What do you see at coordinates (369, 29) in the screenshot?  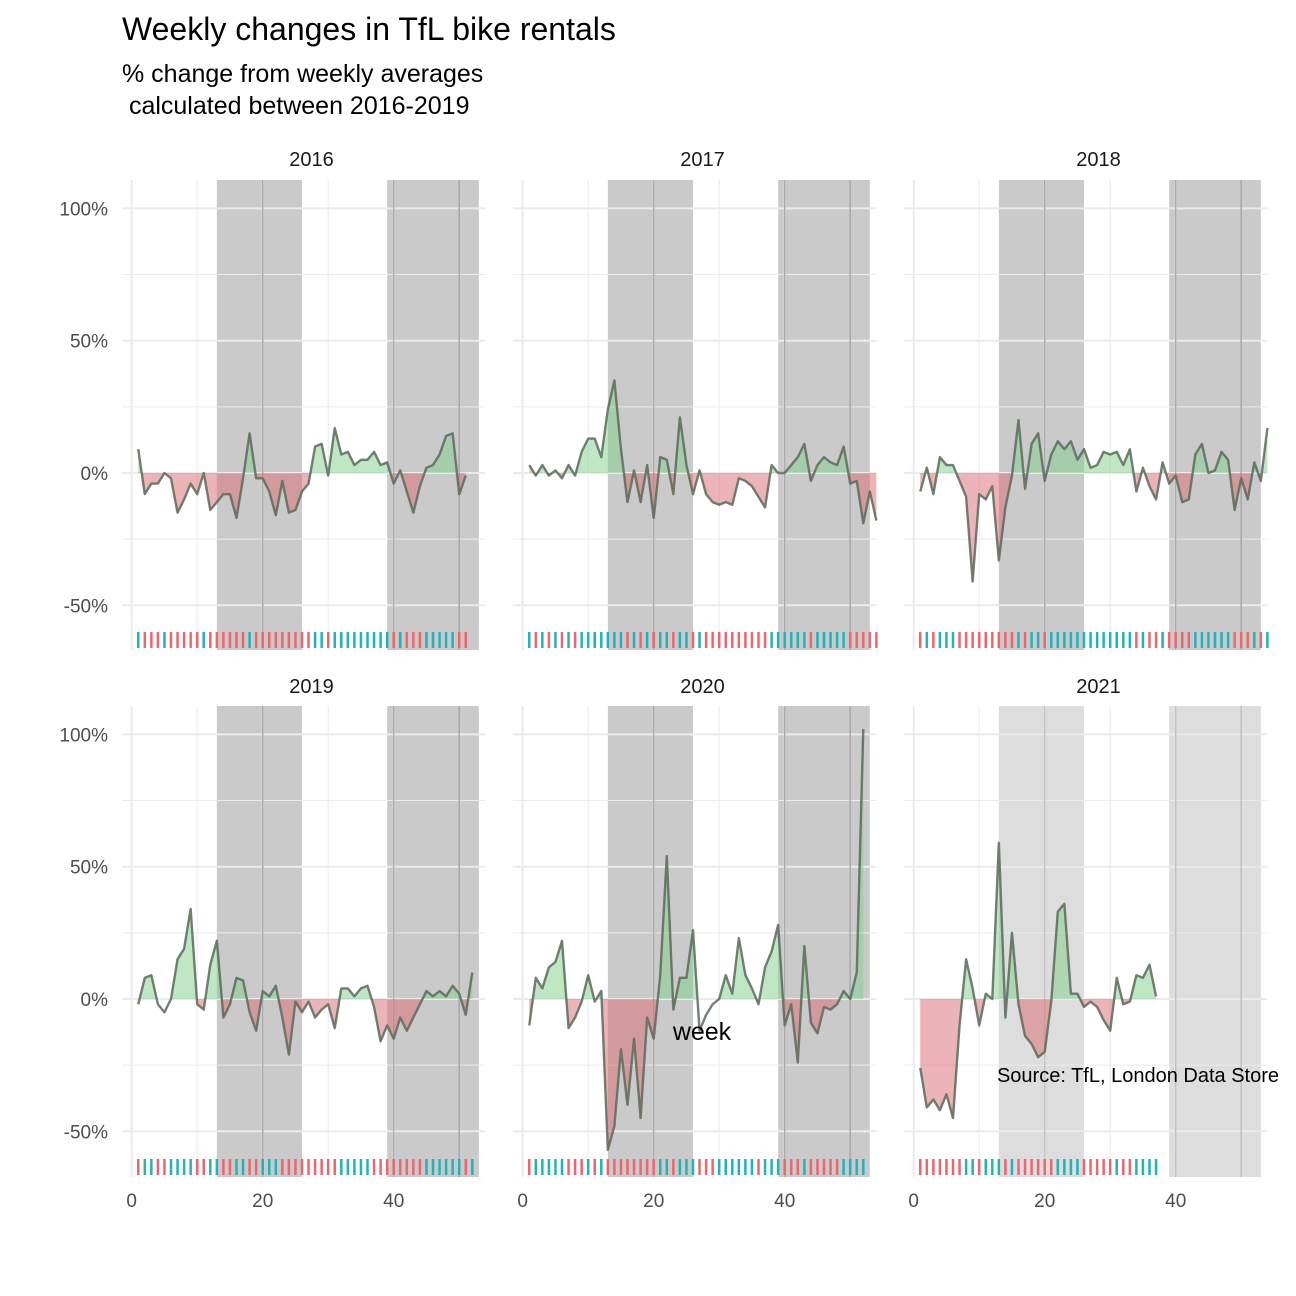 I see `chart-title: Weekly changes in TfL bike rentals` at bounding box center [369, 29].